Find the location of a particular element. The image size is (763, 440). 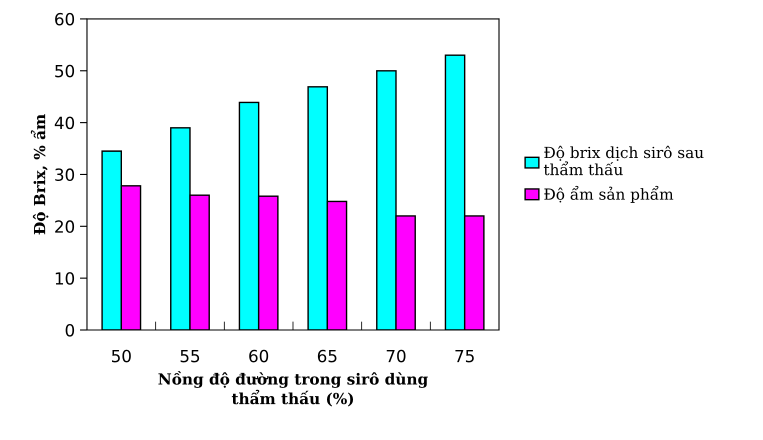

y-tick-label: 60 is located at coordinates (64, 19).